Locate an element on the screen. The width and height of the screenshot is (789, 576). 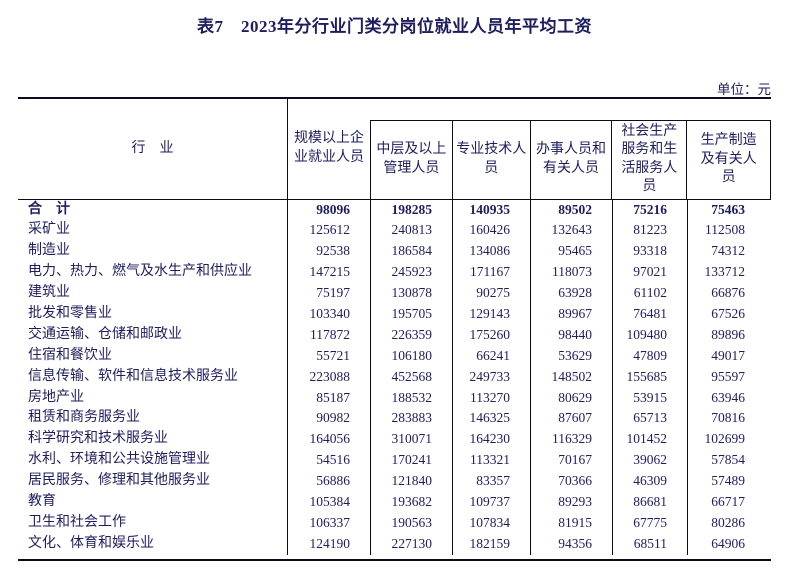
value-cell-employees: 90982 is located at coordinates (328, 419).